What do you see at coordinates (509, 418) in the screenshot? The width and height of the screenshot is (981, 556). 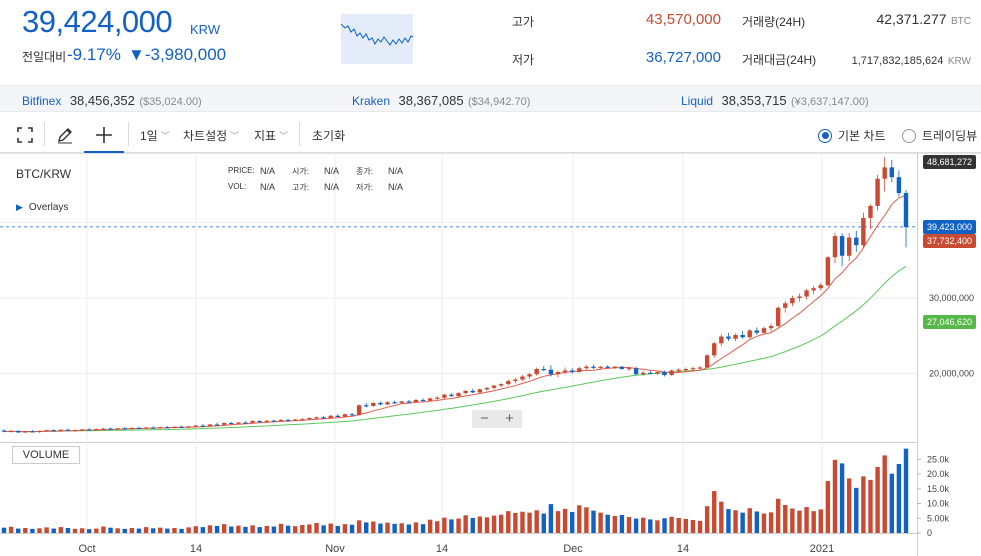 I see `zoom-in-button: +` at bounding box center [509, 418].